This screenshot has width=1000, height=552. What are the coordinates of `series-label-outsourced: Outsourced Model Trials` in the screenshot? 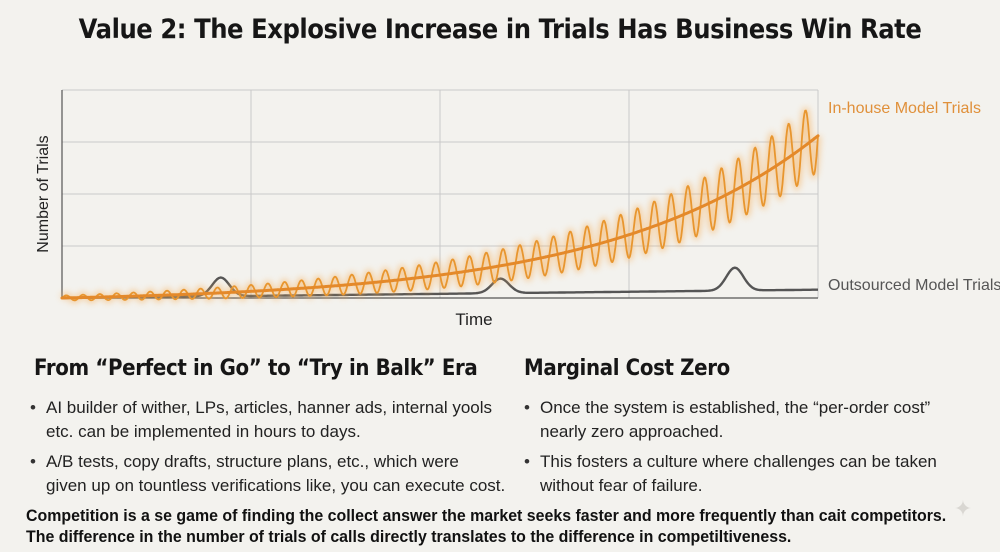 It's located at (914, 285).